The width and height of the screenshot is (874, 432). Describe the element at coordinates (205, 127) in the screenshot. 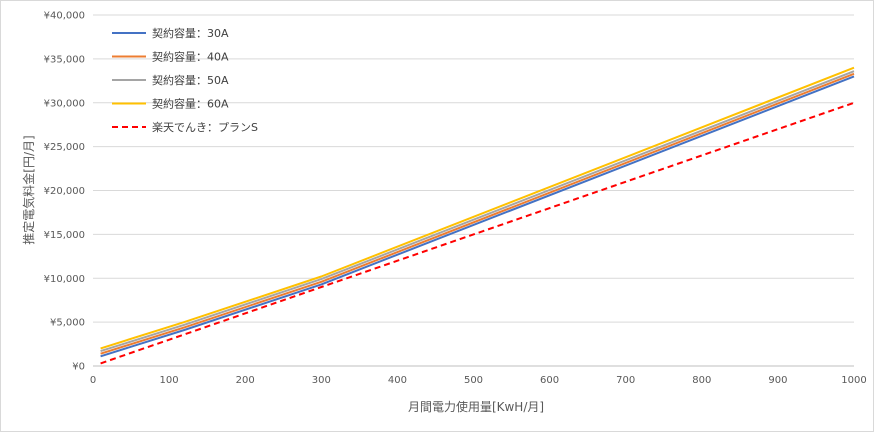

I see `legend-label: 楽天でんき：プランS` at that location.